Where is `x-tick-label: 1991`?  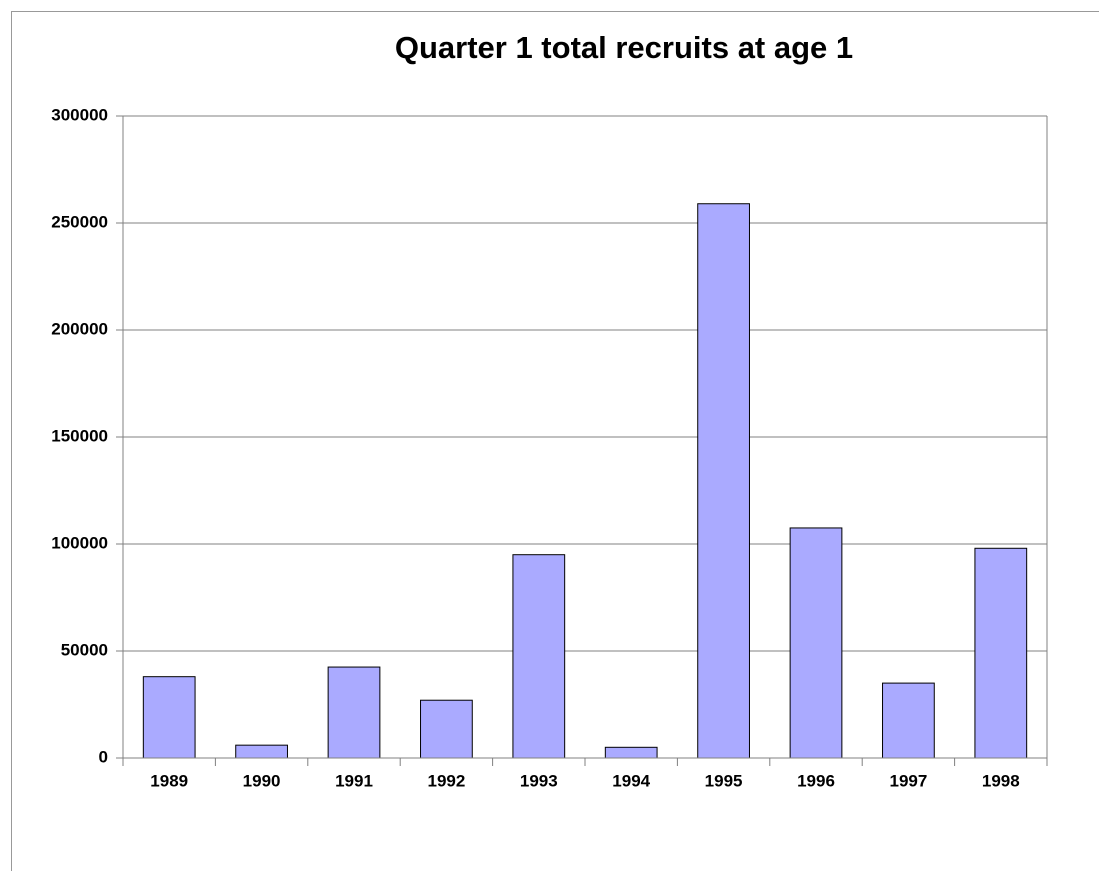
x-tick-label: 1991 is located at coordinates (354, 780).